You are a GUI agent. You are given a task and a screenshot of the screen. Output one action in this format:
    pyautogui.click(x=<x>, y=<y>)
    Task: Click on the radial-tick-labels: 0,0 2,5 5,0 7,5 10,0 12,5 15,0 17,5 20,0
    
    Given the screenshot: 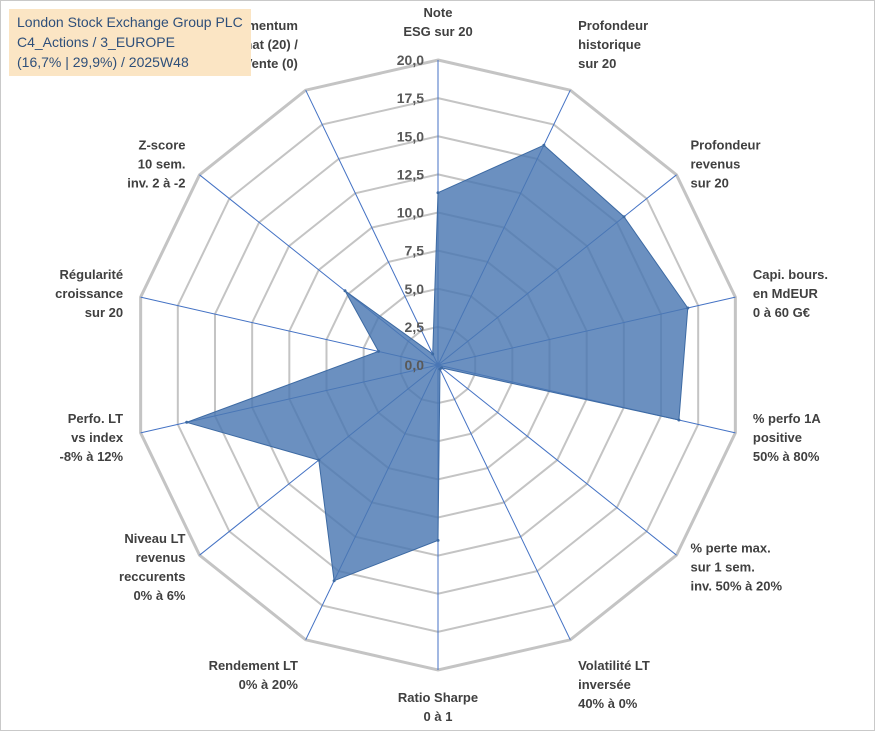 What is the action you would take?
    pyautogui.click(x=410, y=212)
    